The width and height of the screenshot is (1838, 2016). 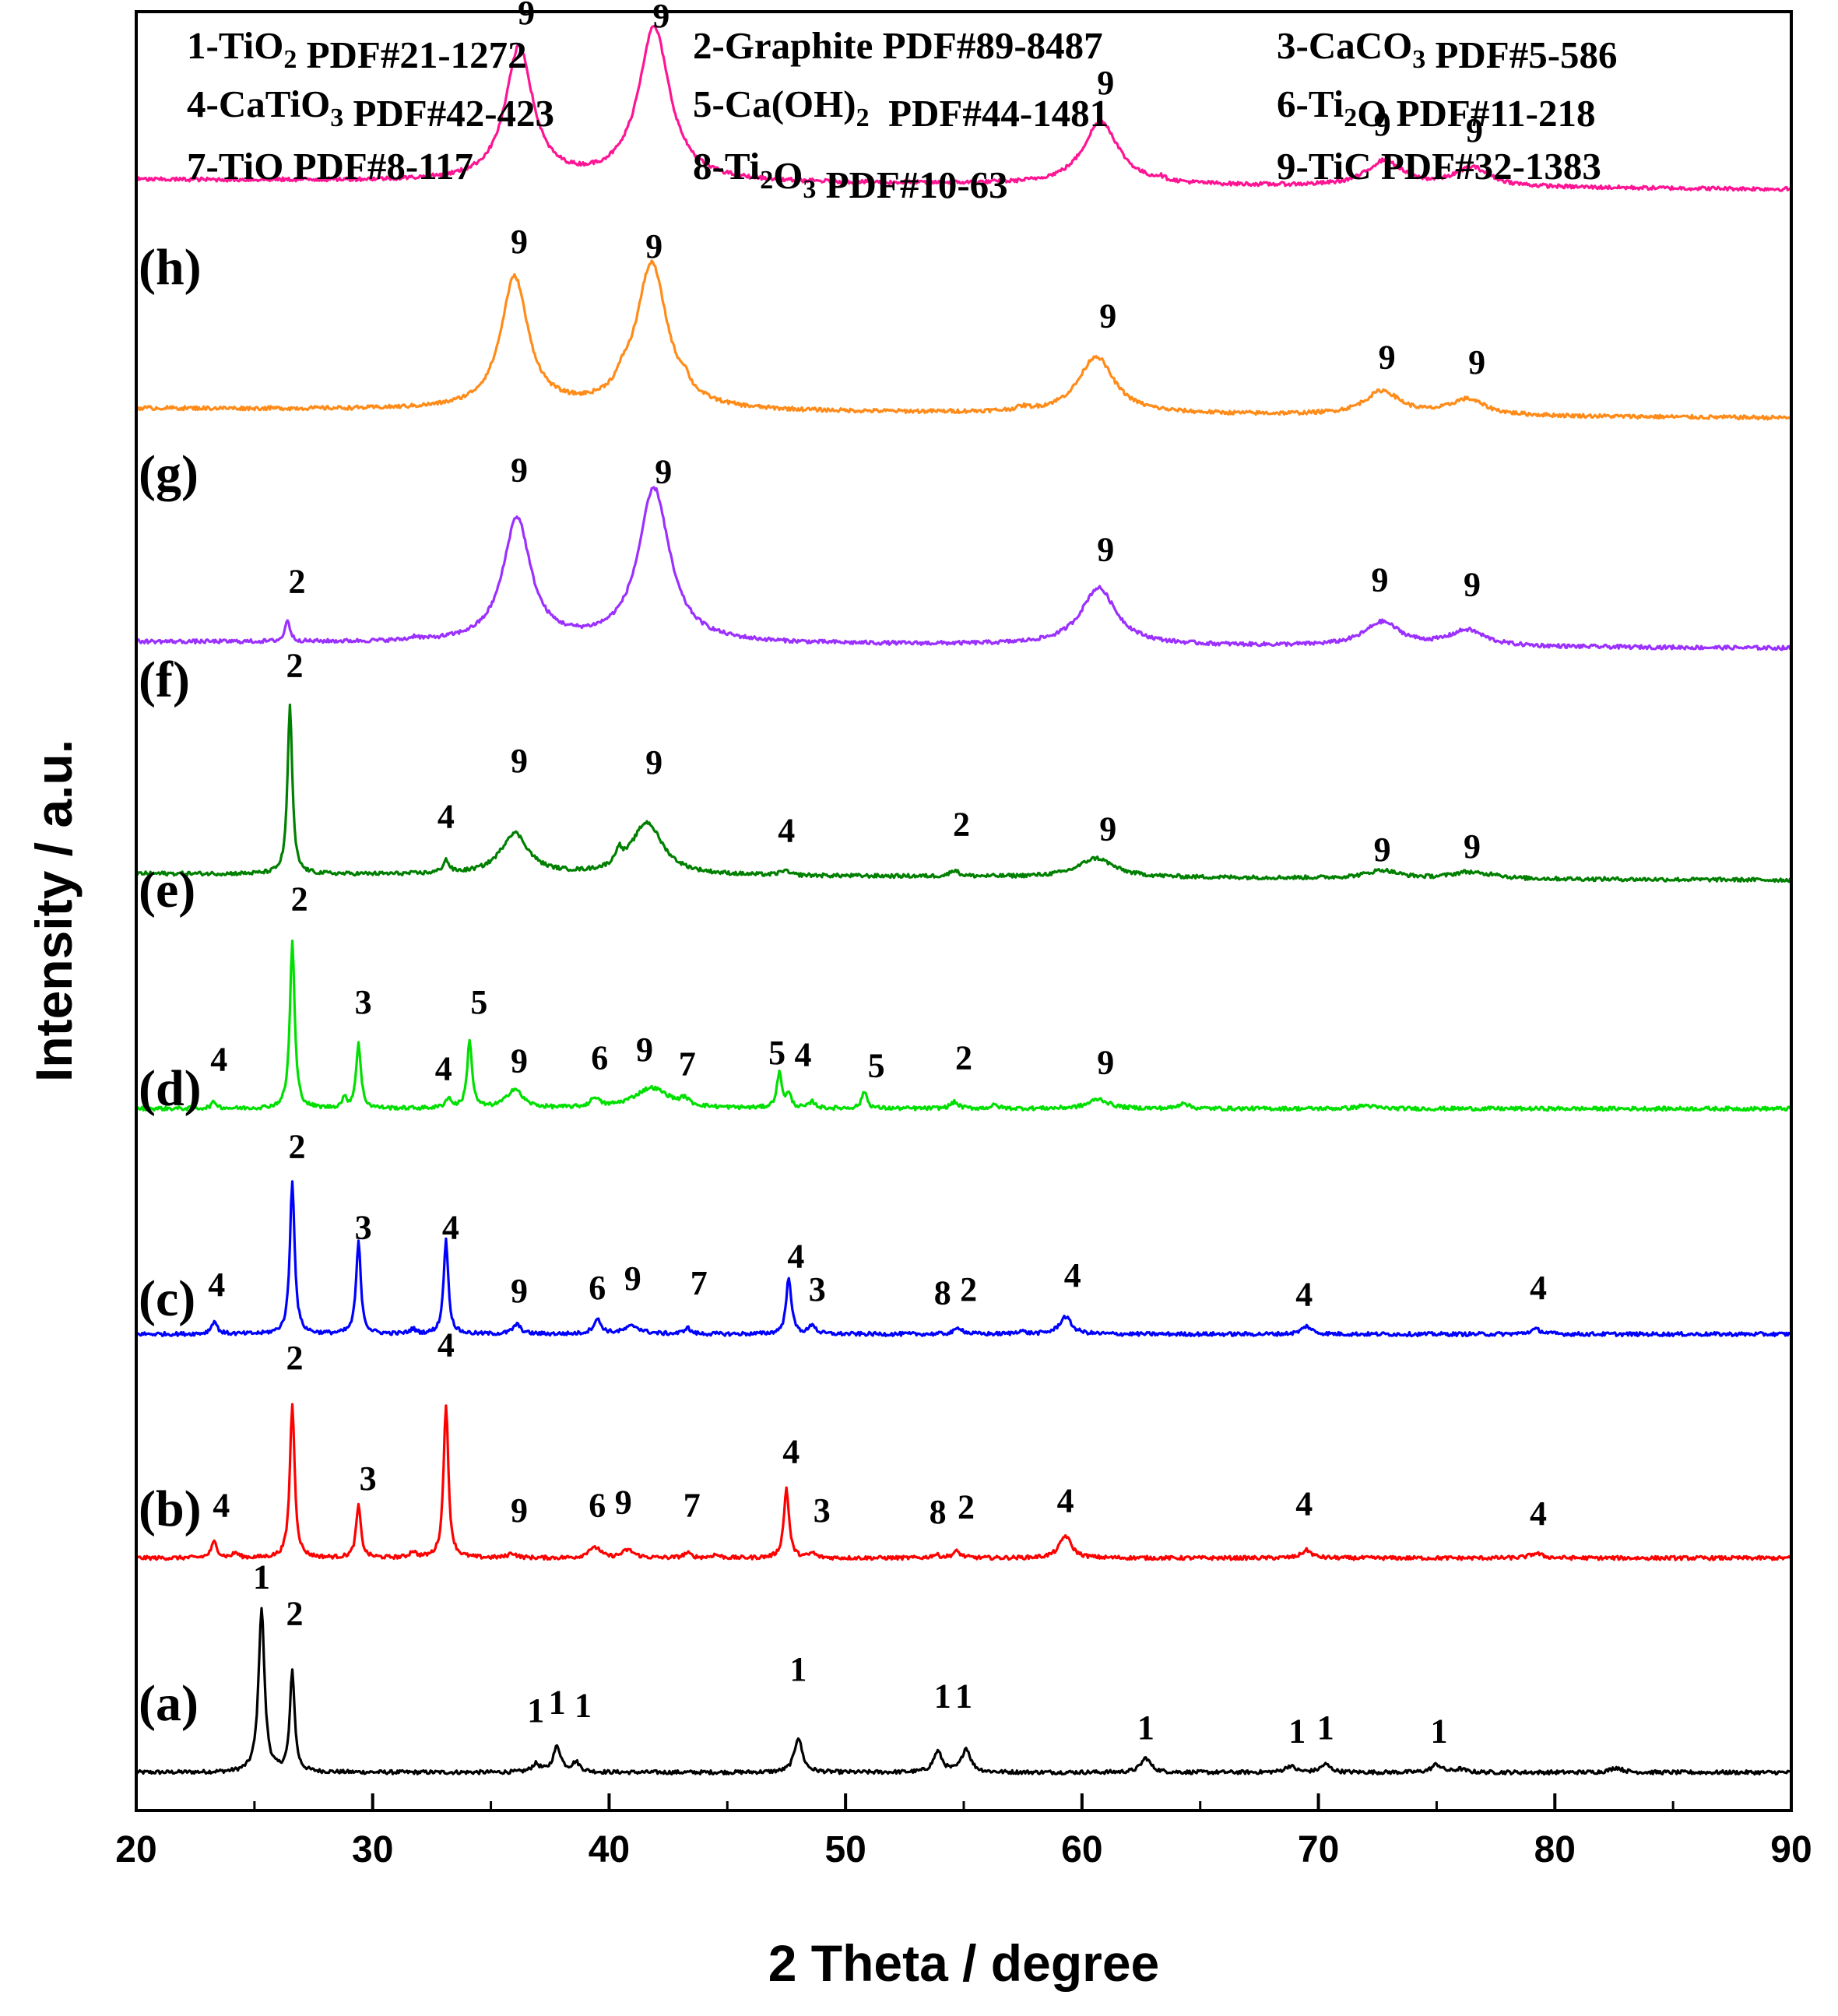 What do you see at coordinates (1791, 1849) in the screenshot?
I see `x-tick-label: 90` at bounding box center [1791, 1849].